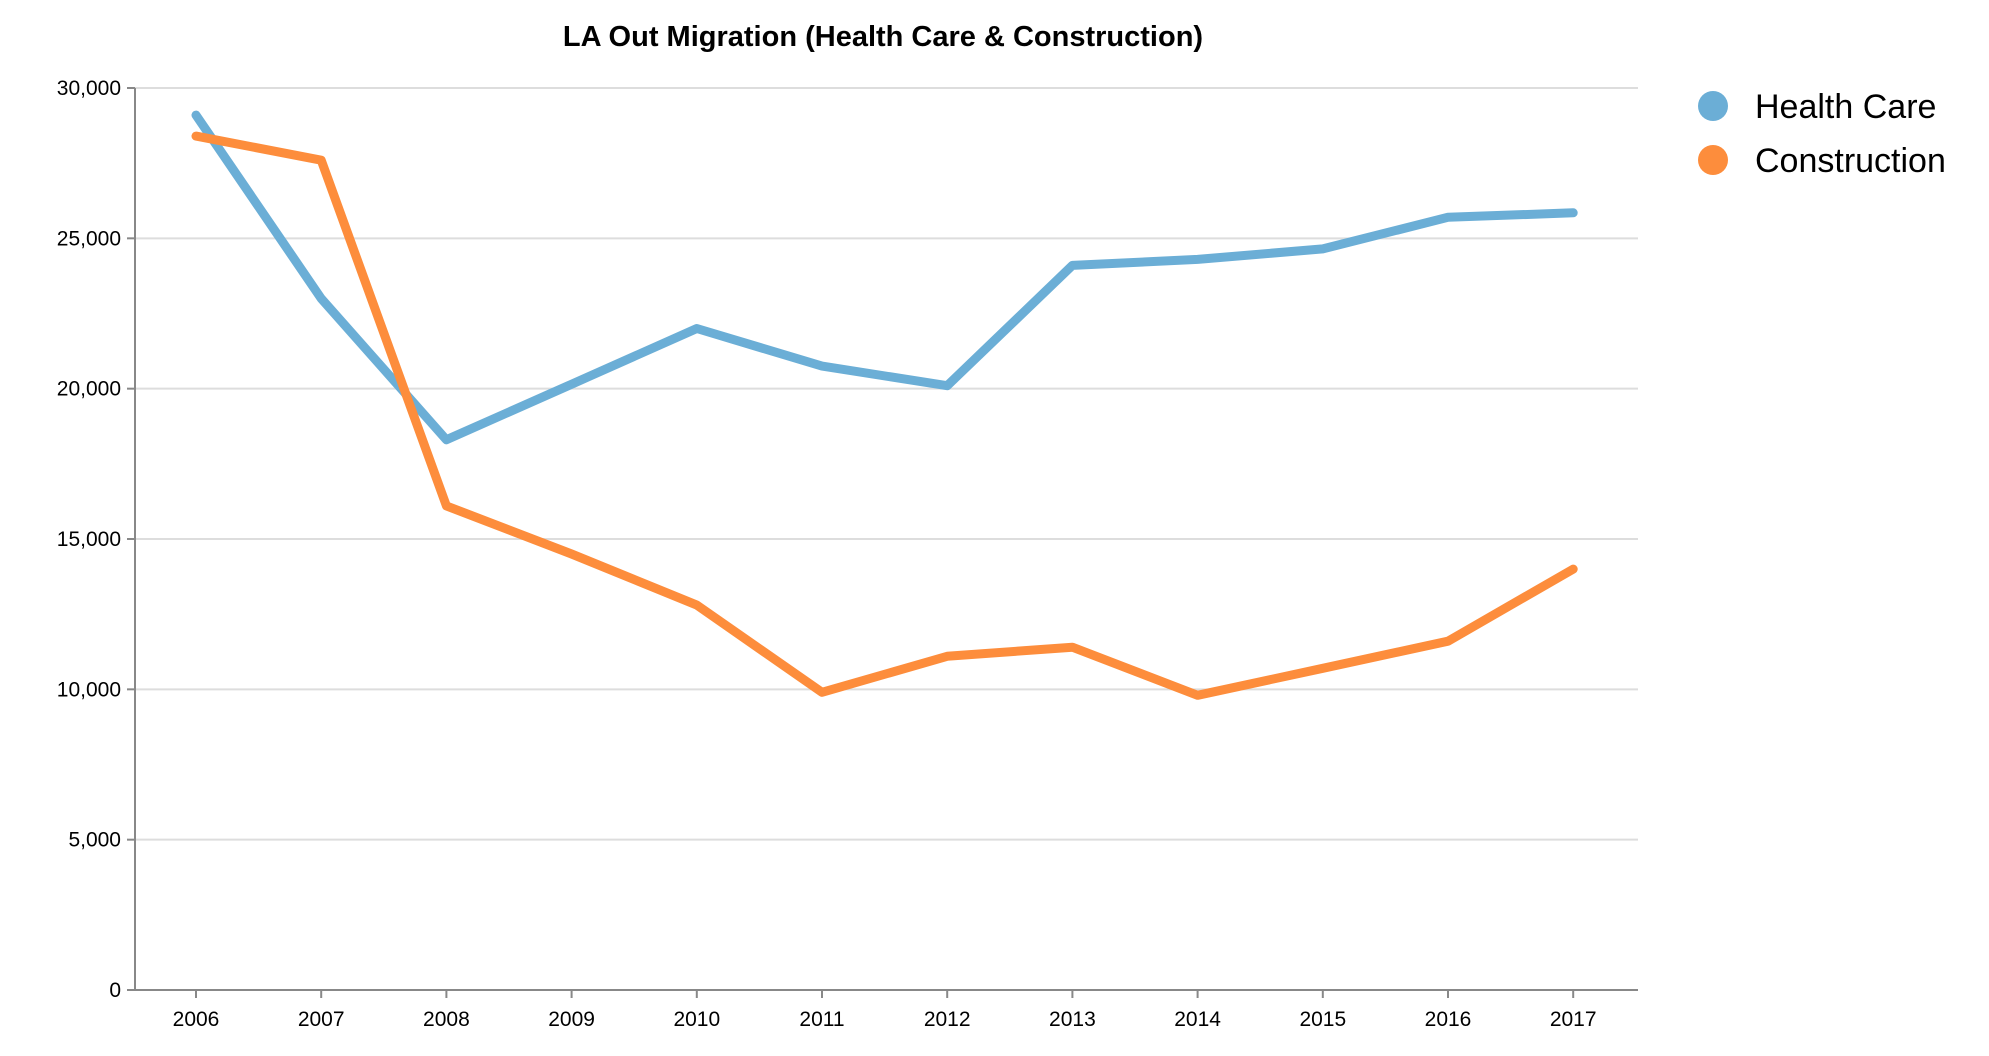 This screenshot has width=1989, height=1056. What do you see at coordinates (89, 689) in the screenshot?
I see `y-tick-label: 10,000` at bounding box center [89, 689].